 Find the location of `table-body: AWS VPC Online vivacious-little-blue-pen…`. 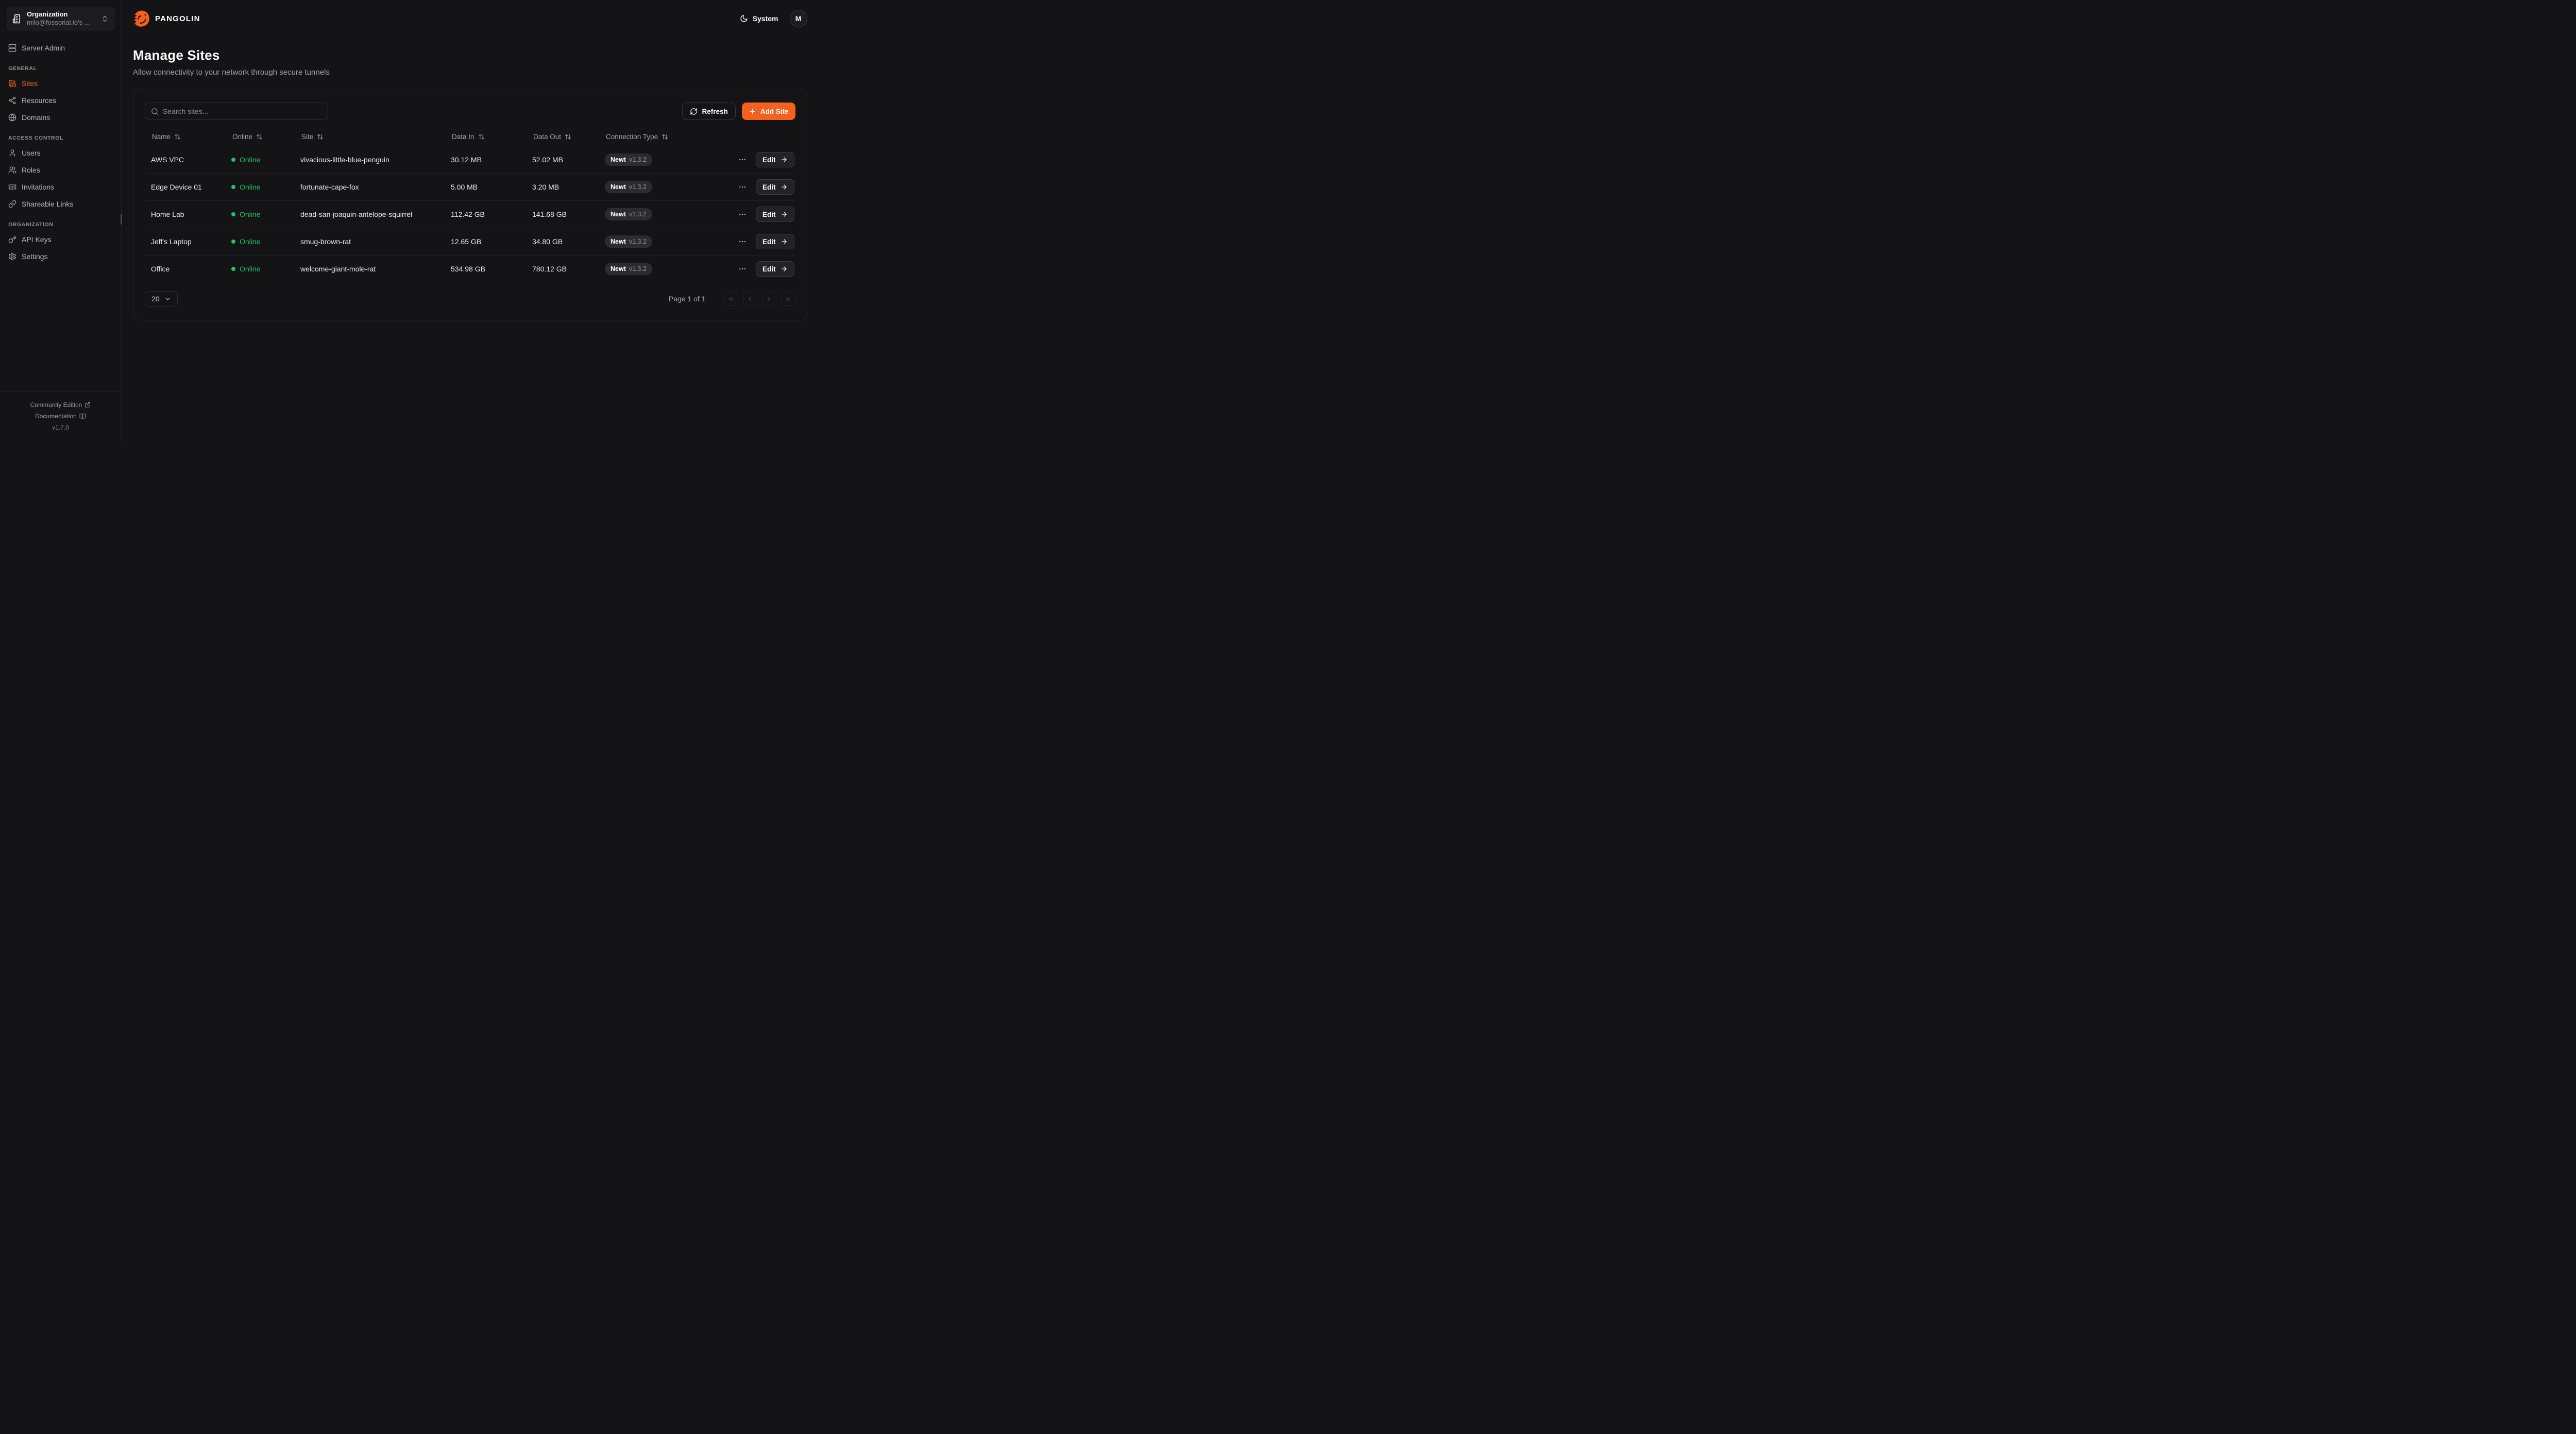

table-body: AWS VPC Online vivacious-little-blue-pen… is located at coordinates (470, 214).